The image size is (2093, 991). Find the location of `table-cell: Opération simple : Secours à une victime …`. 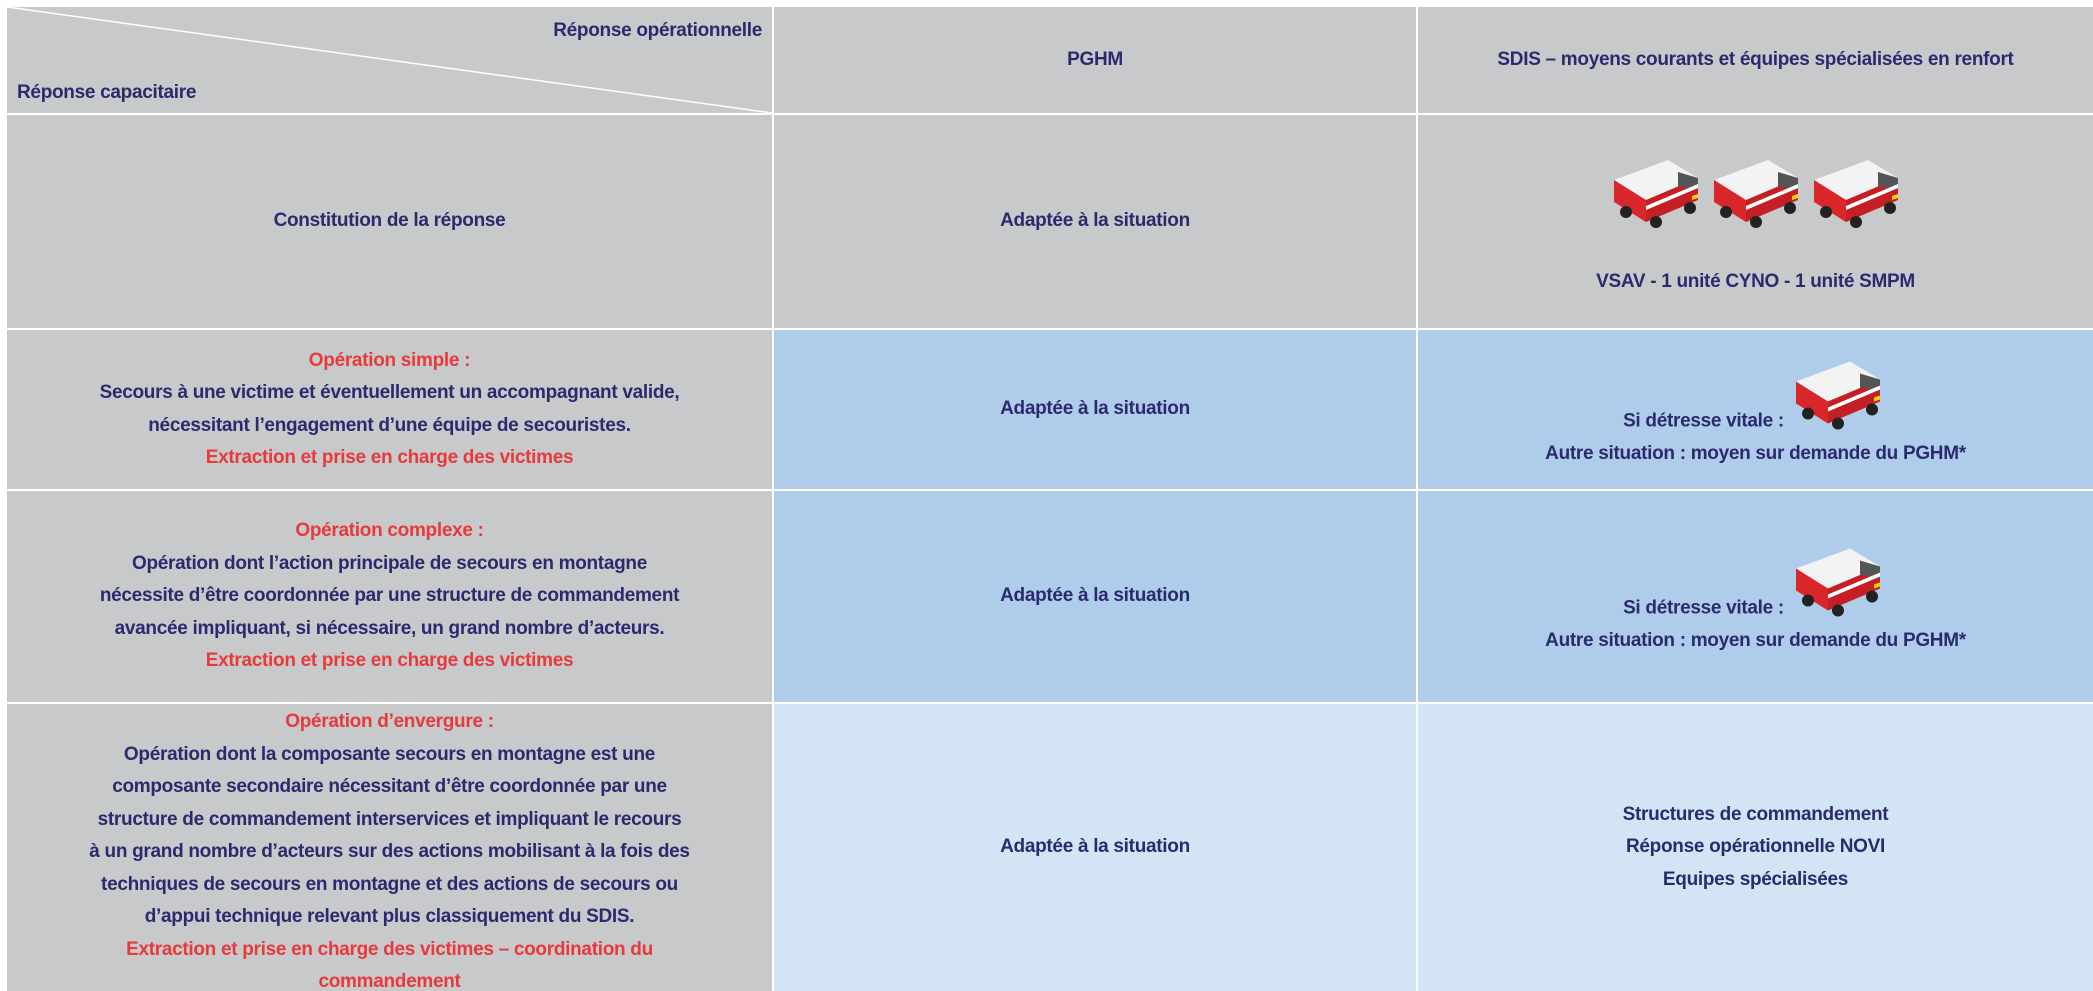

table-cell: Opération simple : Secours à une victime … is located at coordinates (389, 409).